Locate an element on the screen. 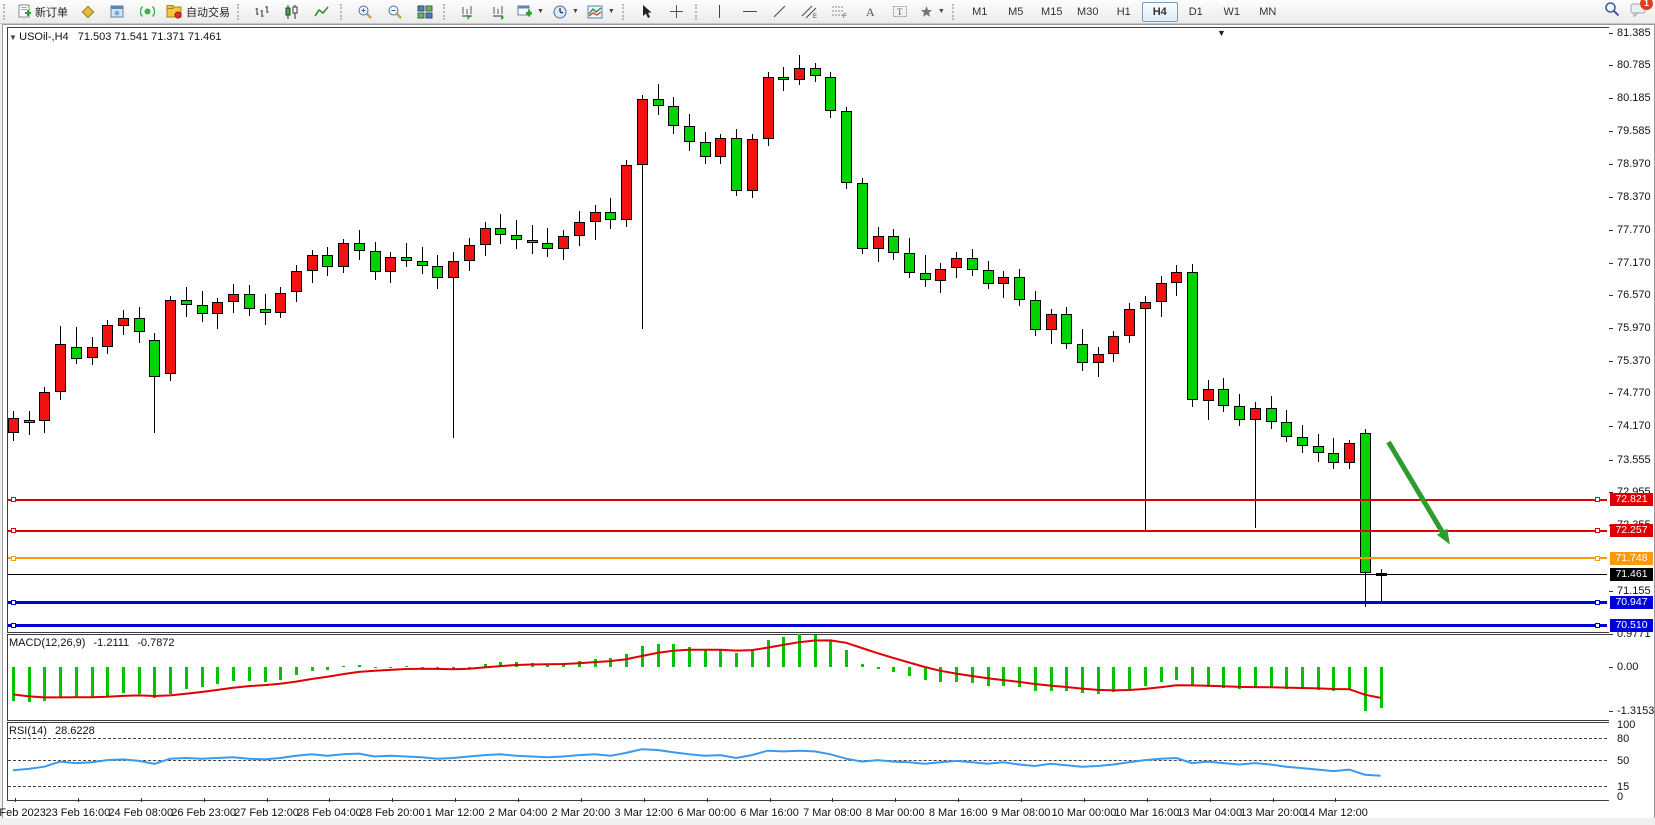  price-tick-label: 77.770 is located at coordinates (1634, 230).